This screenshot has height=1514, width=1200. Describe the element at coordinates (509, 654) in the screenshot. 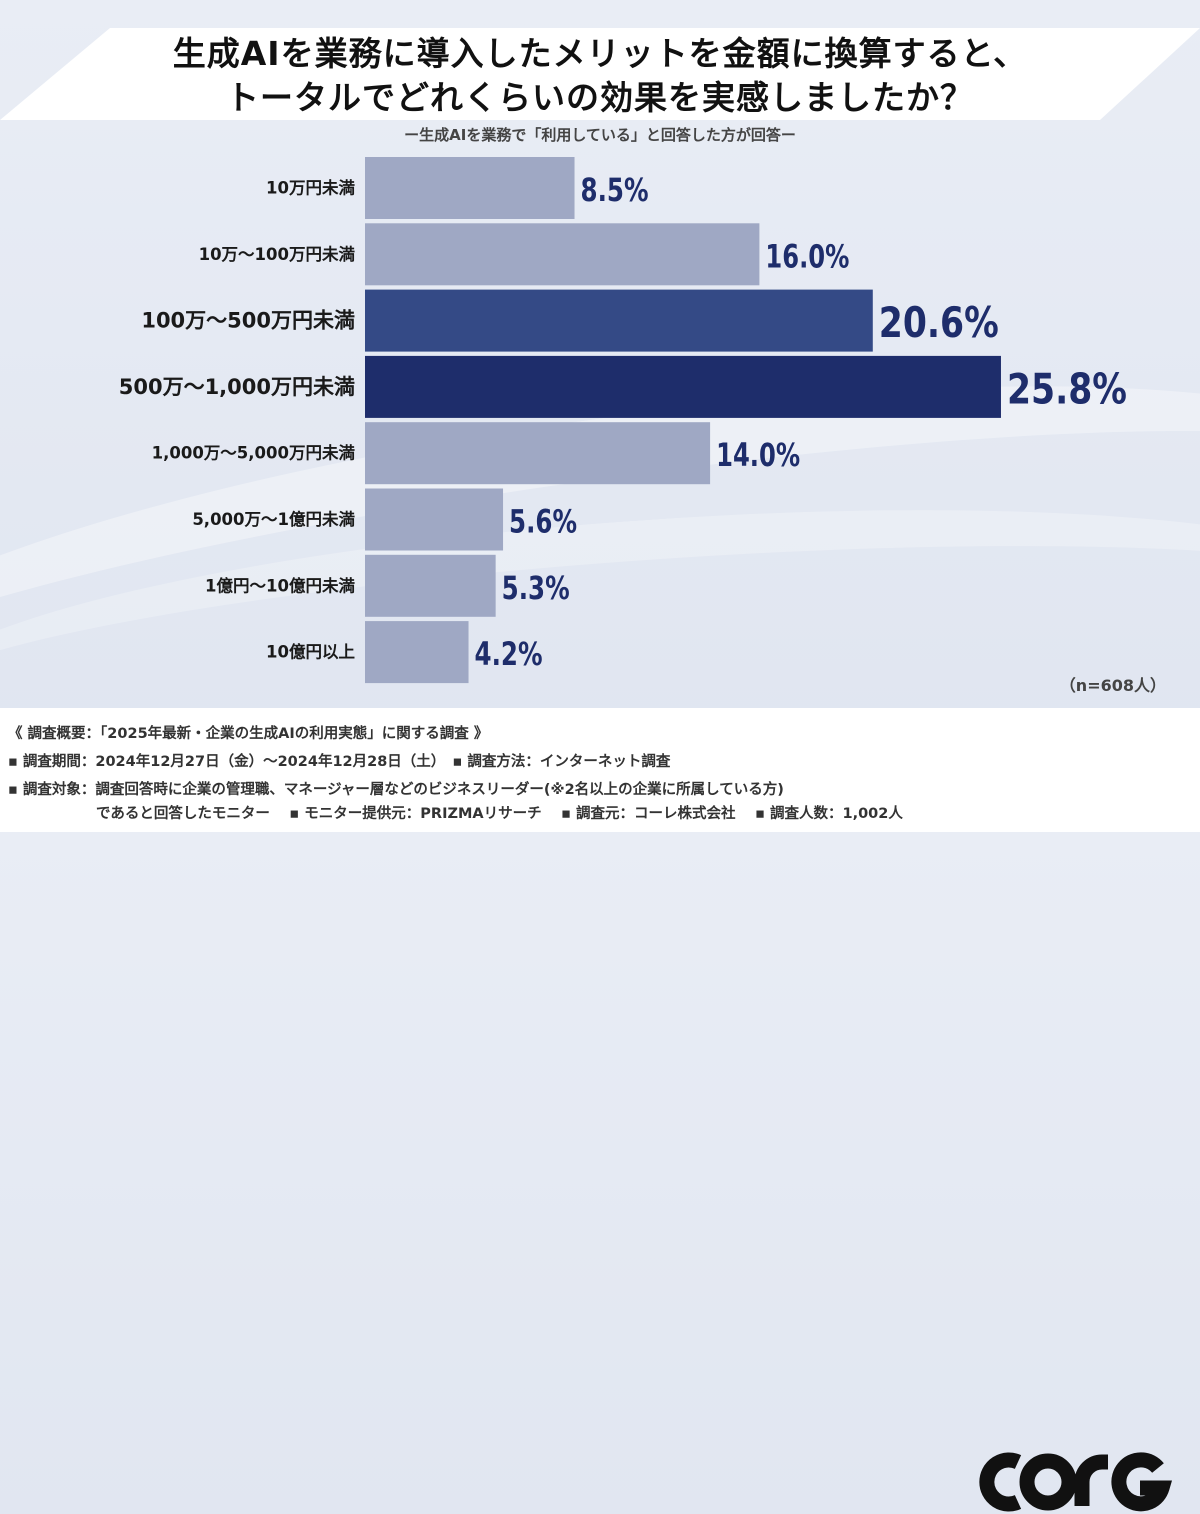

I see `value-label-8: 4.2%` at that location.